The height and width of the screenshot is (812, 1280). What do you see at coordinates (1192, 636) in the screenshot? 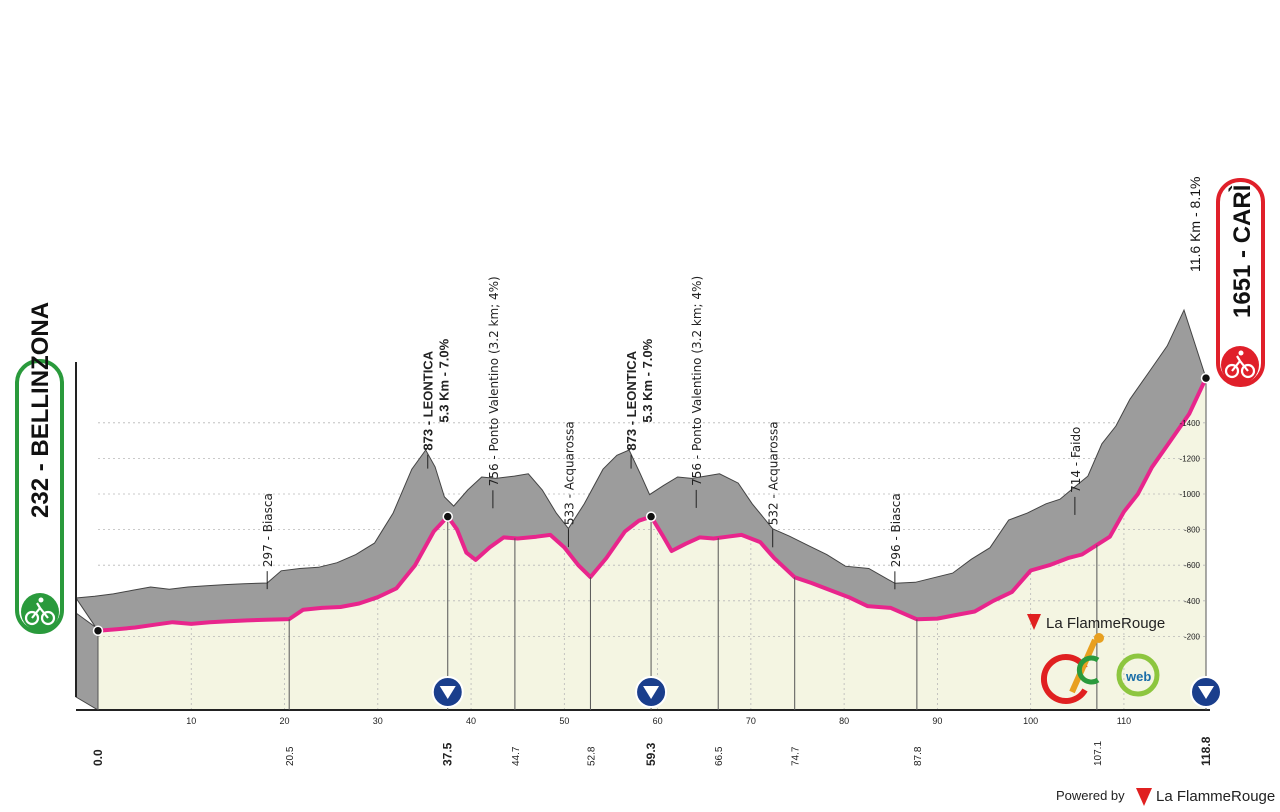
I see `y-tick-label: -200` at bounding box center [1192, 636].